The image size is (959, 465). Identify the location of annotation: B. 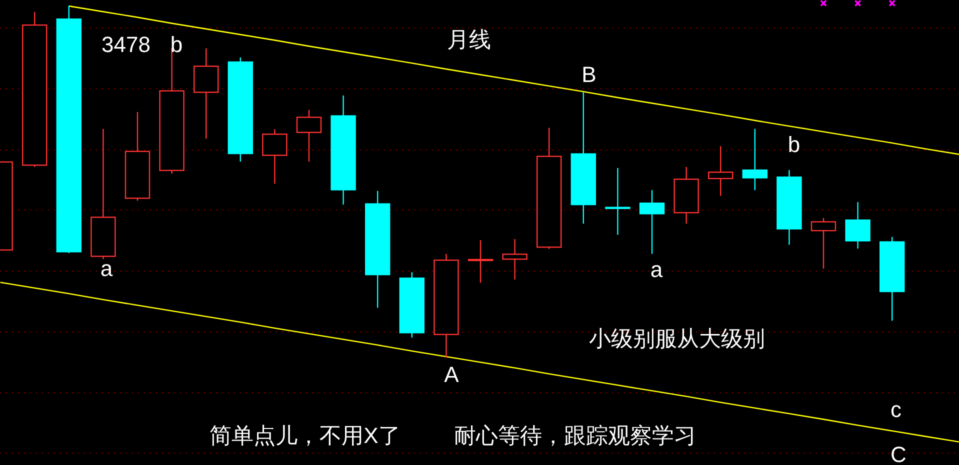
(589, 74).